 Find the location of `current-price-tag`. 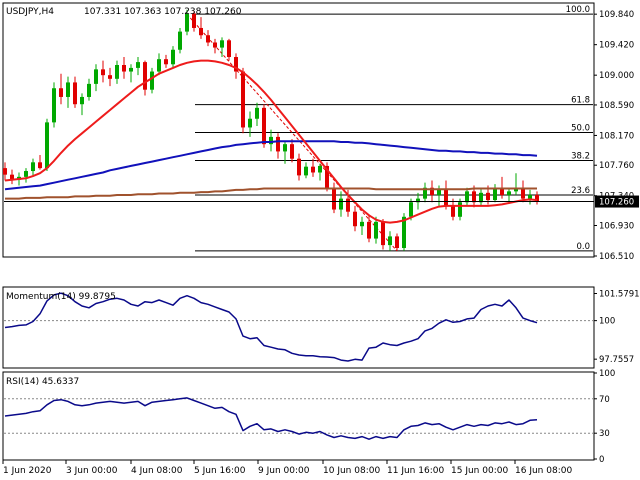

current-price-tag is located at coordinates (617, 201).